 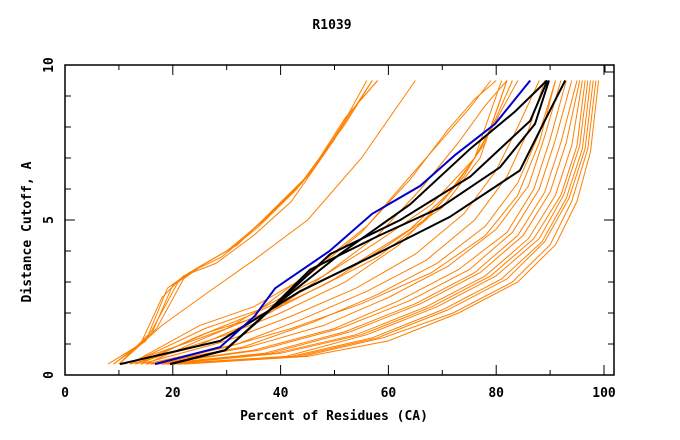 I want to click on chart-title: R1039, so click(x=331, y=25).